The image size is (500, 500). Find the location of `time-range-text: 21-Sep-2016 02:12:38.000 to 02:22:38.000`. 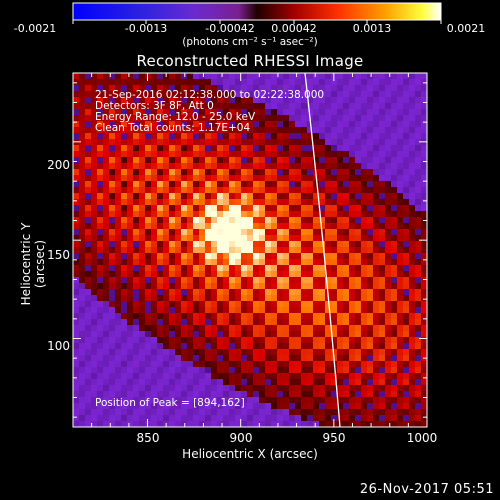

time-range-text: 21-Sep-2016 02:12:38.000 to 02:22:38.000 is located at coordinates (210, 95).